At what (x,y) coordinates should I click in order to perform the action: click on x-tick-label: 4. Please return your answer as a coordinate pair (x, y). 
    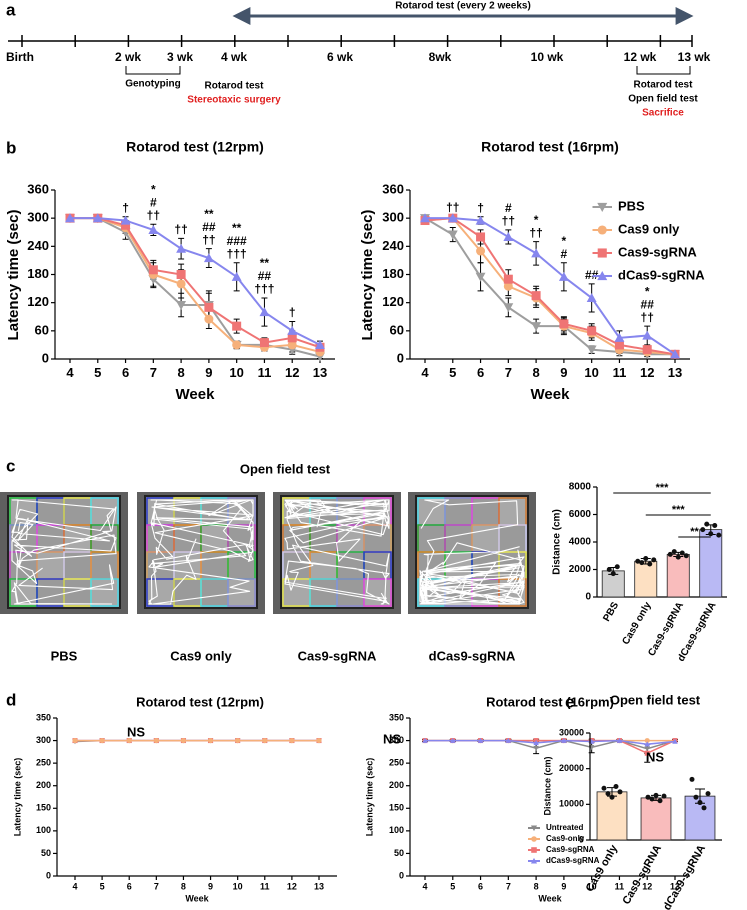
    Looking at the image, I should click on (424, 887).